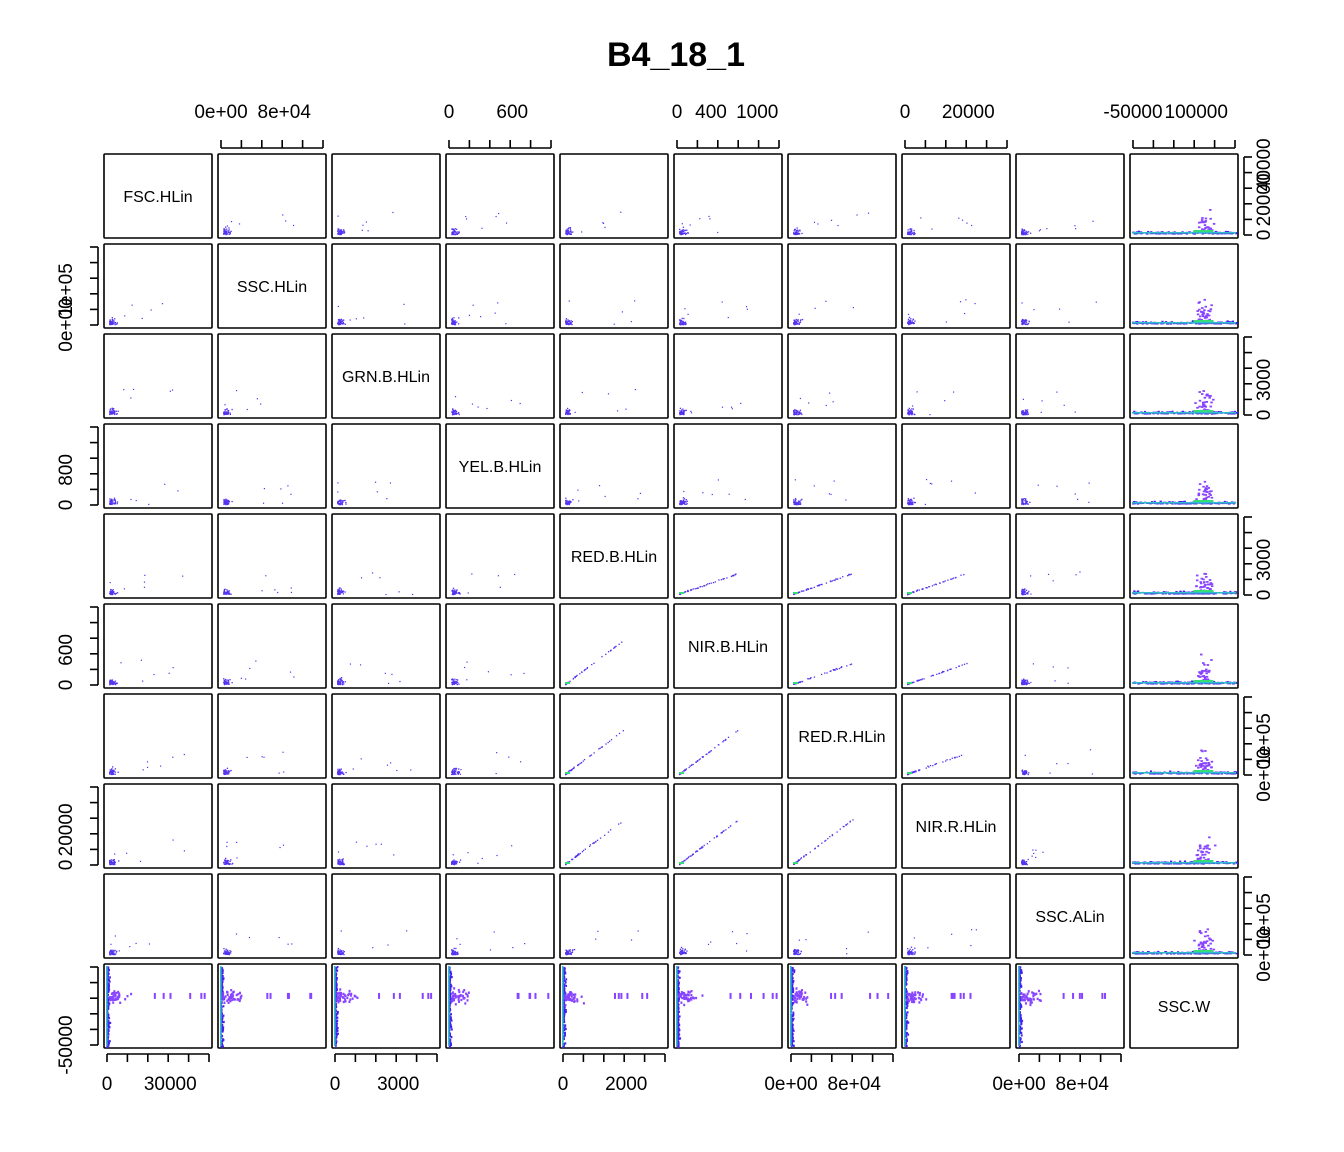  What do you see at coordinates (675, 55) in the screenshot?
I see `chart-title: B4_18_1` at bounding box center [675, 55].